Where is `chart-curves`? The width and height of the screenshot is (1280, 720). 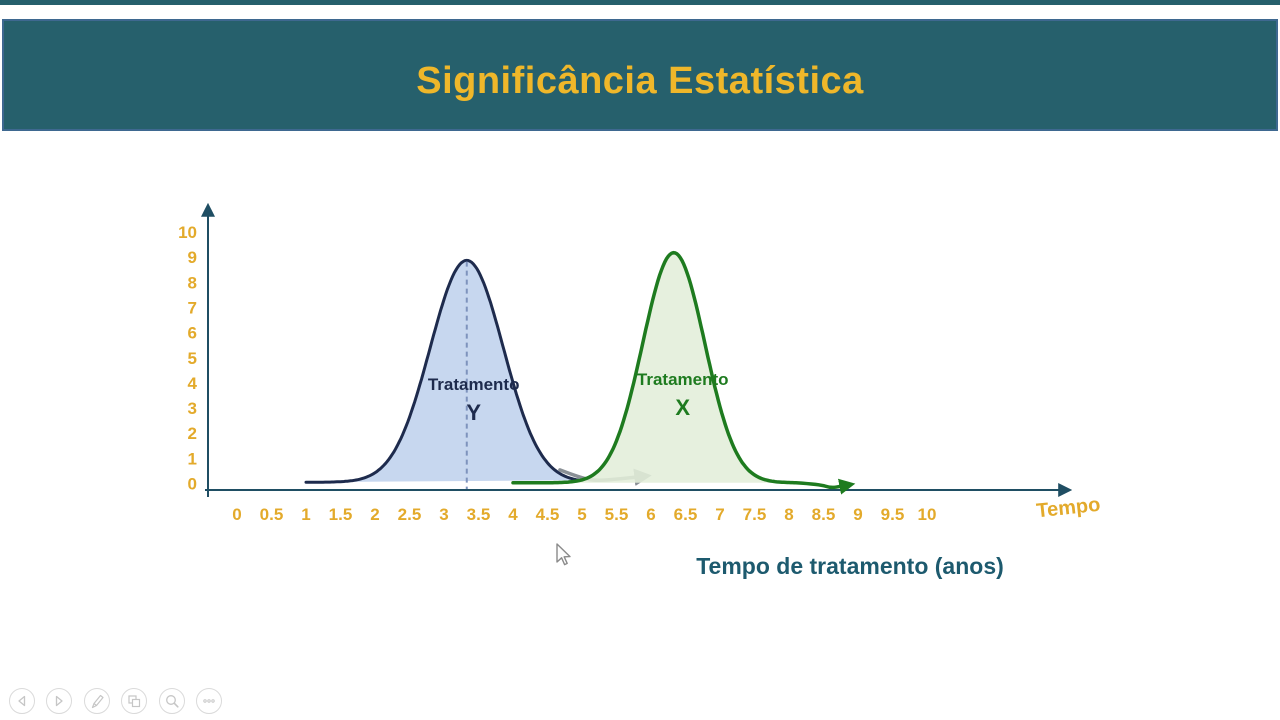 chart-curves is located at coordinates (580, 372).